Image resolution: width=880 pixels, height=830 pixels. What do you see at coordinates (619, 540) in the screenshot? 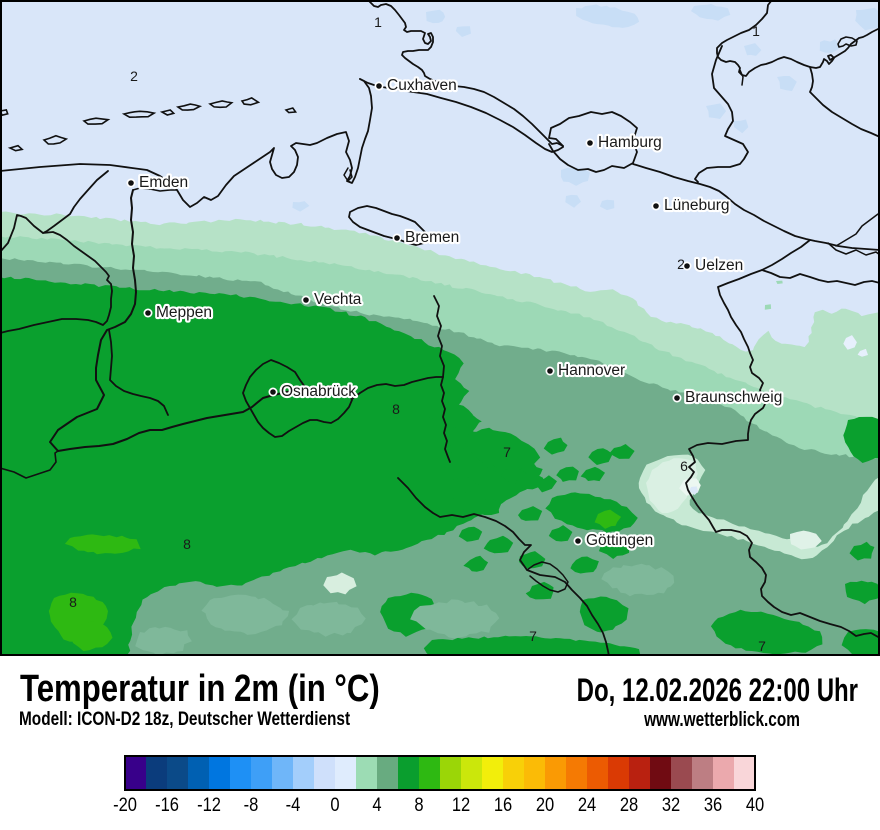
I see `svg-text: Göttingen` at bounding box center [619, 540].